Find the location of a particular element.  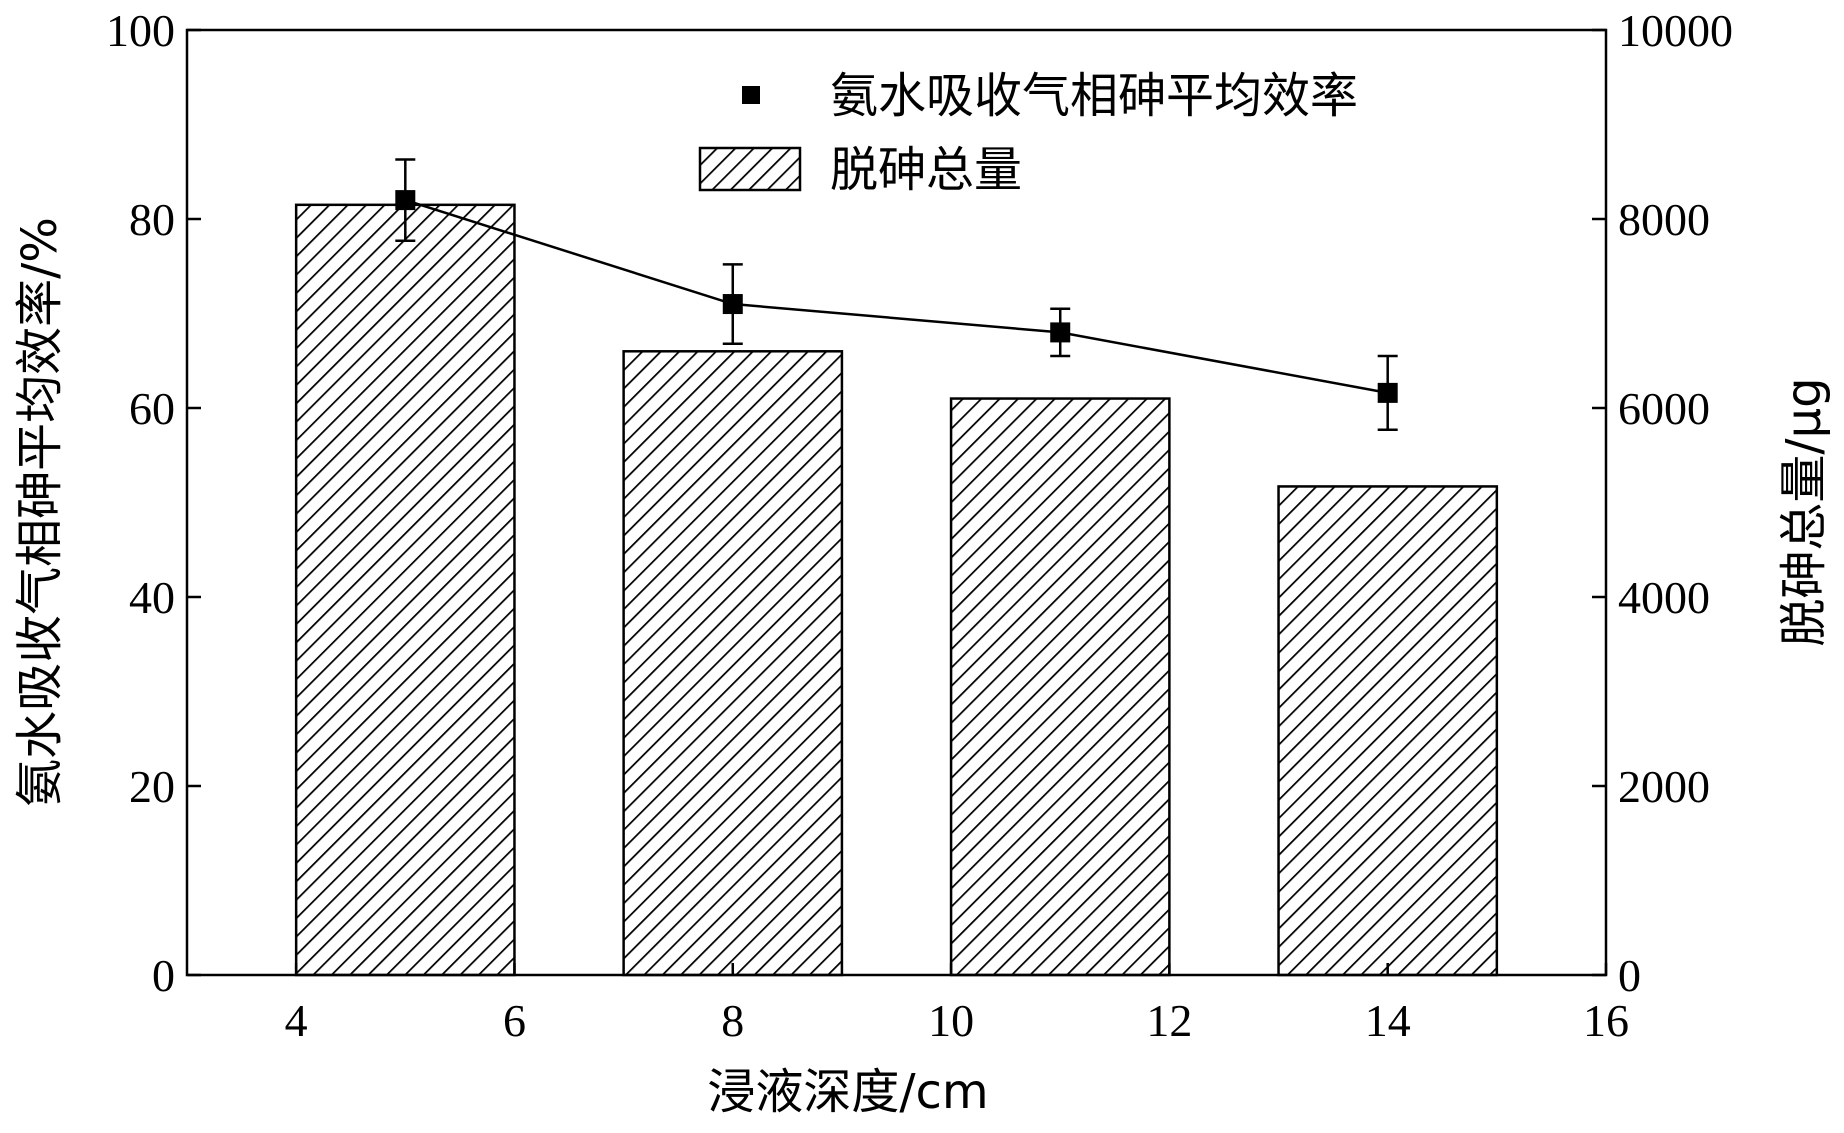

x-tick-label-14: 14 is located at coordinates (1388, 1020).